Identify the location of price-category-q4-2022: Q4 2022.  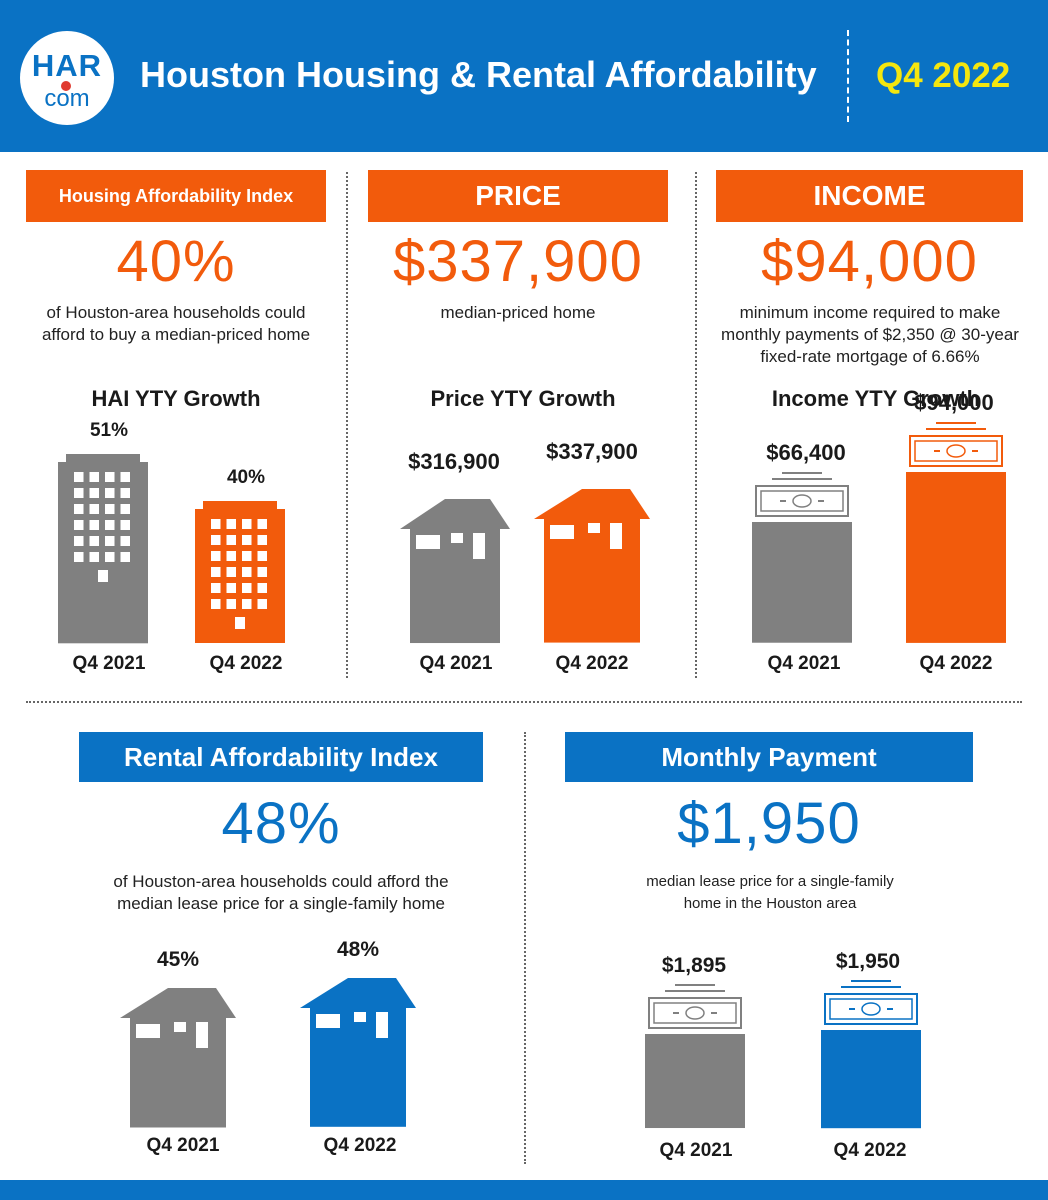
(592, 663).